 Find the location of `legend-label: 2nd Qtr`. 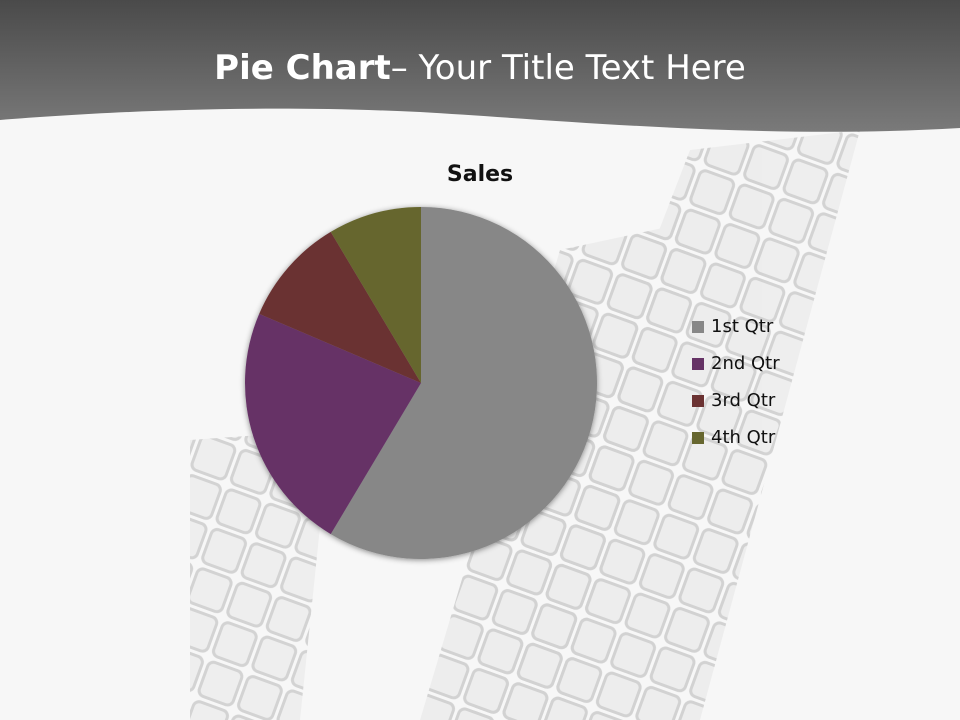

legend-label: 2nd Qtr is located at coordinates (745, 363).